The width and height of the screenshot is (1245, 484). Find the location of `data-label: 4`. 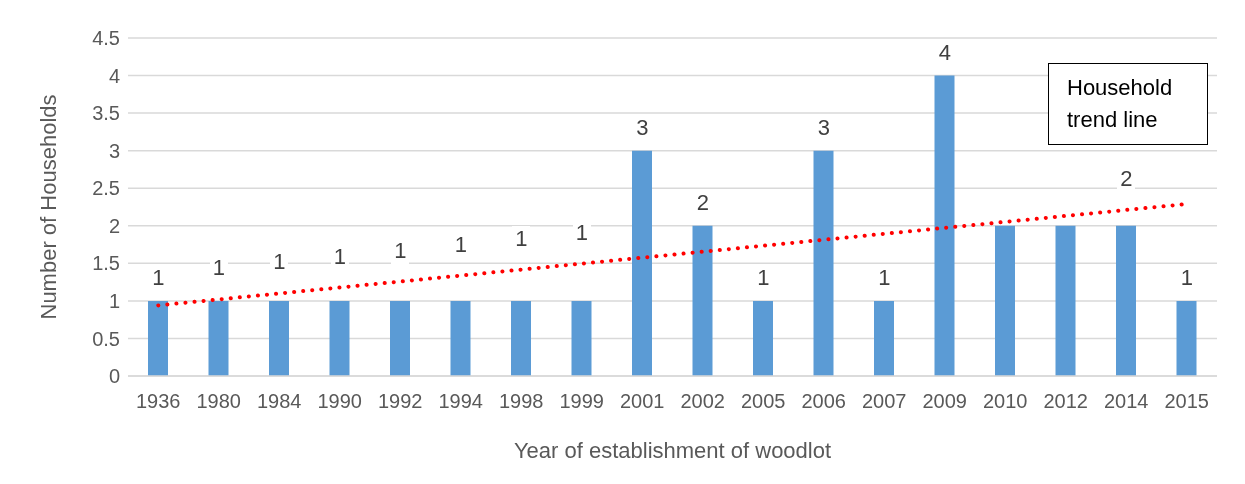

data-label: 4 is located at coordinates (944, 52).